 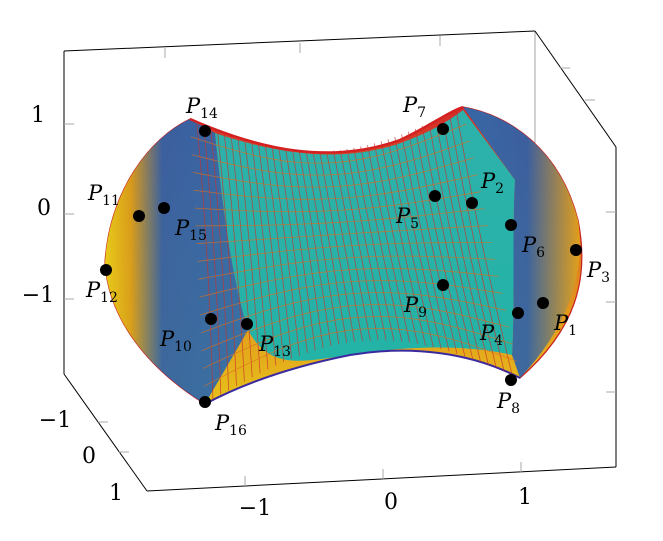 I want to click on point-label-p2: P2, so click(x=492, y=183).